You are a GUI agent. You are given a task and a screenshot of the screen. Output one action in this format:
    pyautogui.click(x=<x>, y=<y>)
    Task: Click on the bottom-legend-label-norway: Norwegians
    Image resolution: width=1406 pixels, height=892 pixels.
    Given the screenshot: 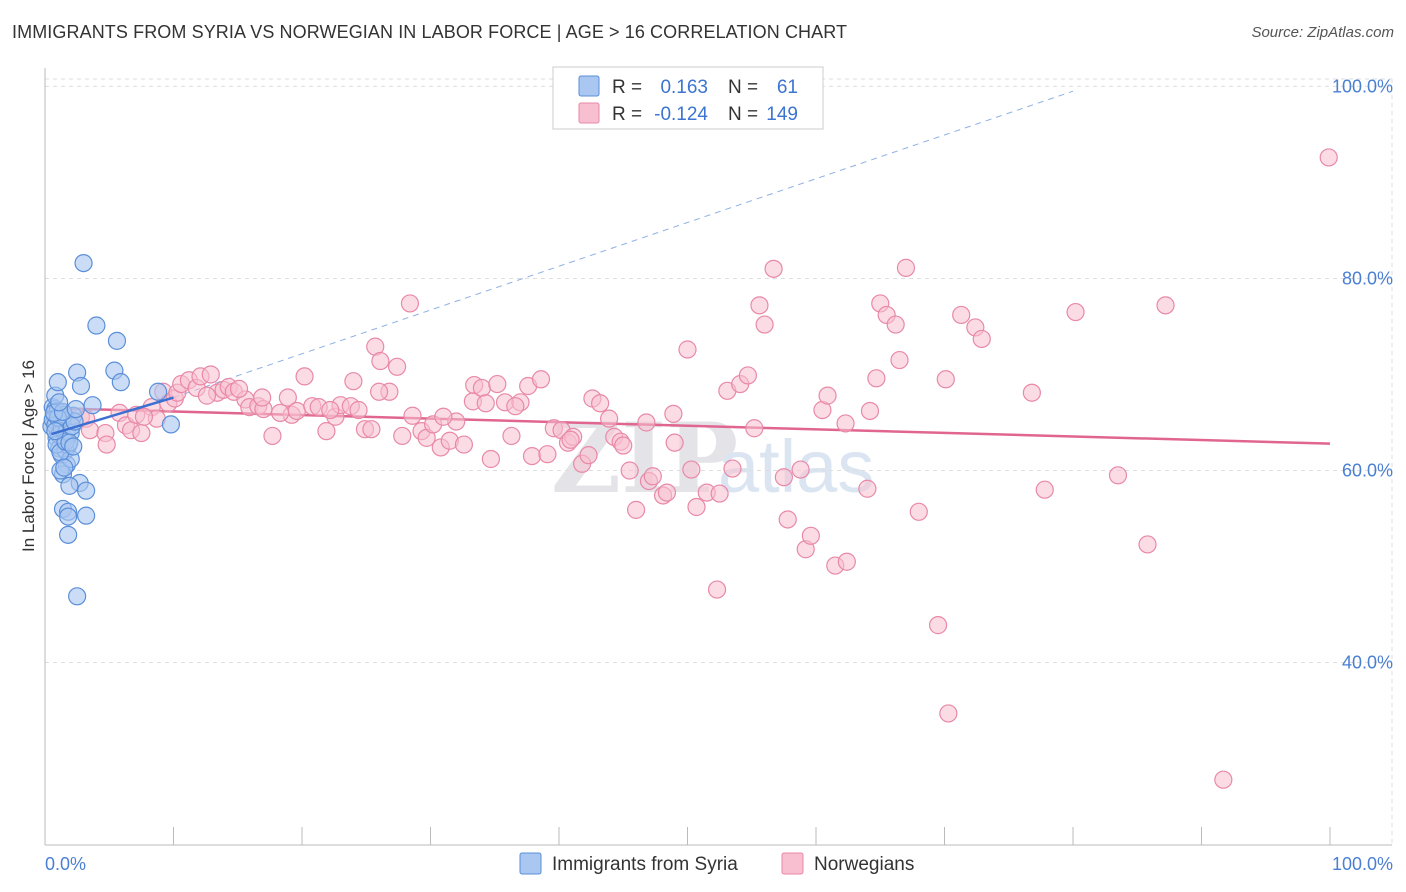 What is the action you would take?
    pyautogui.click(x=864, y=864)
    